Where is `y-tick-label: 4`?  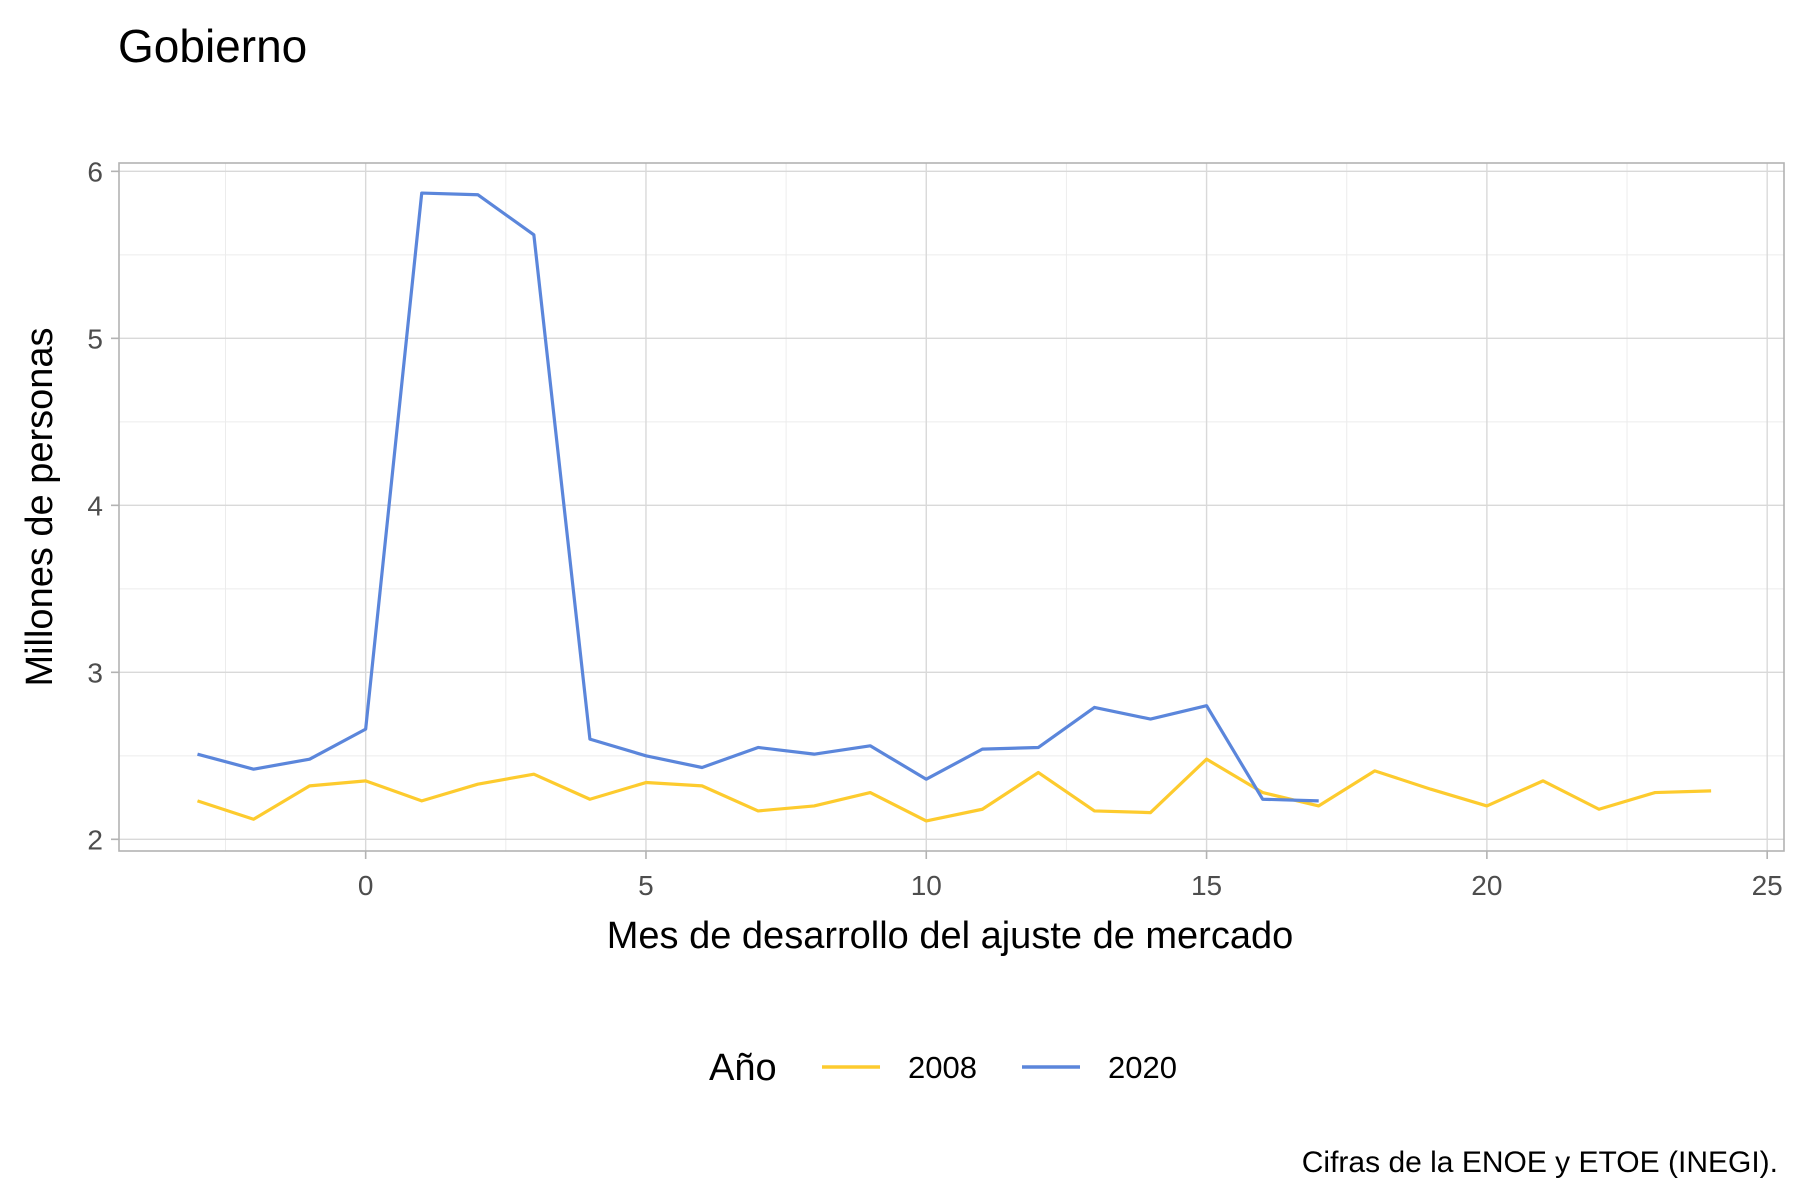 y-tick-label: 4 is located at coordinates (95, 505).